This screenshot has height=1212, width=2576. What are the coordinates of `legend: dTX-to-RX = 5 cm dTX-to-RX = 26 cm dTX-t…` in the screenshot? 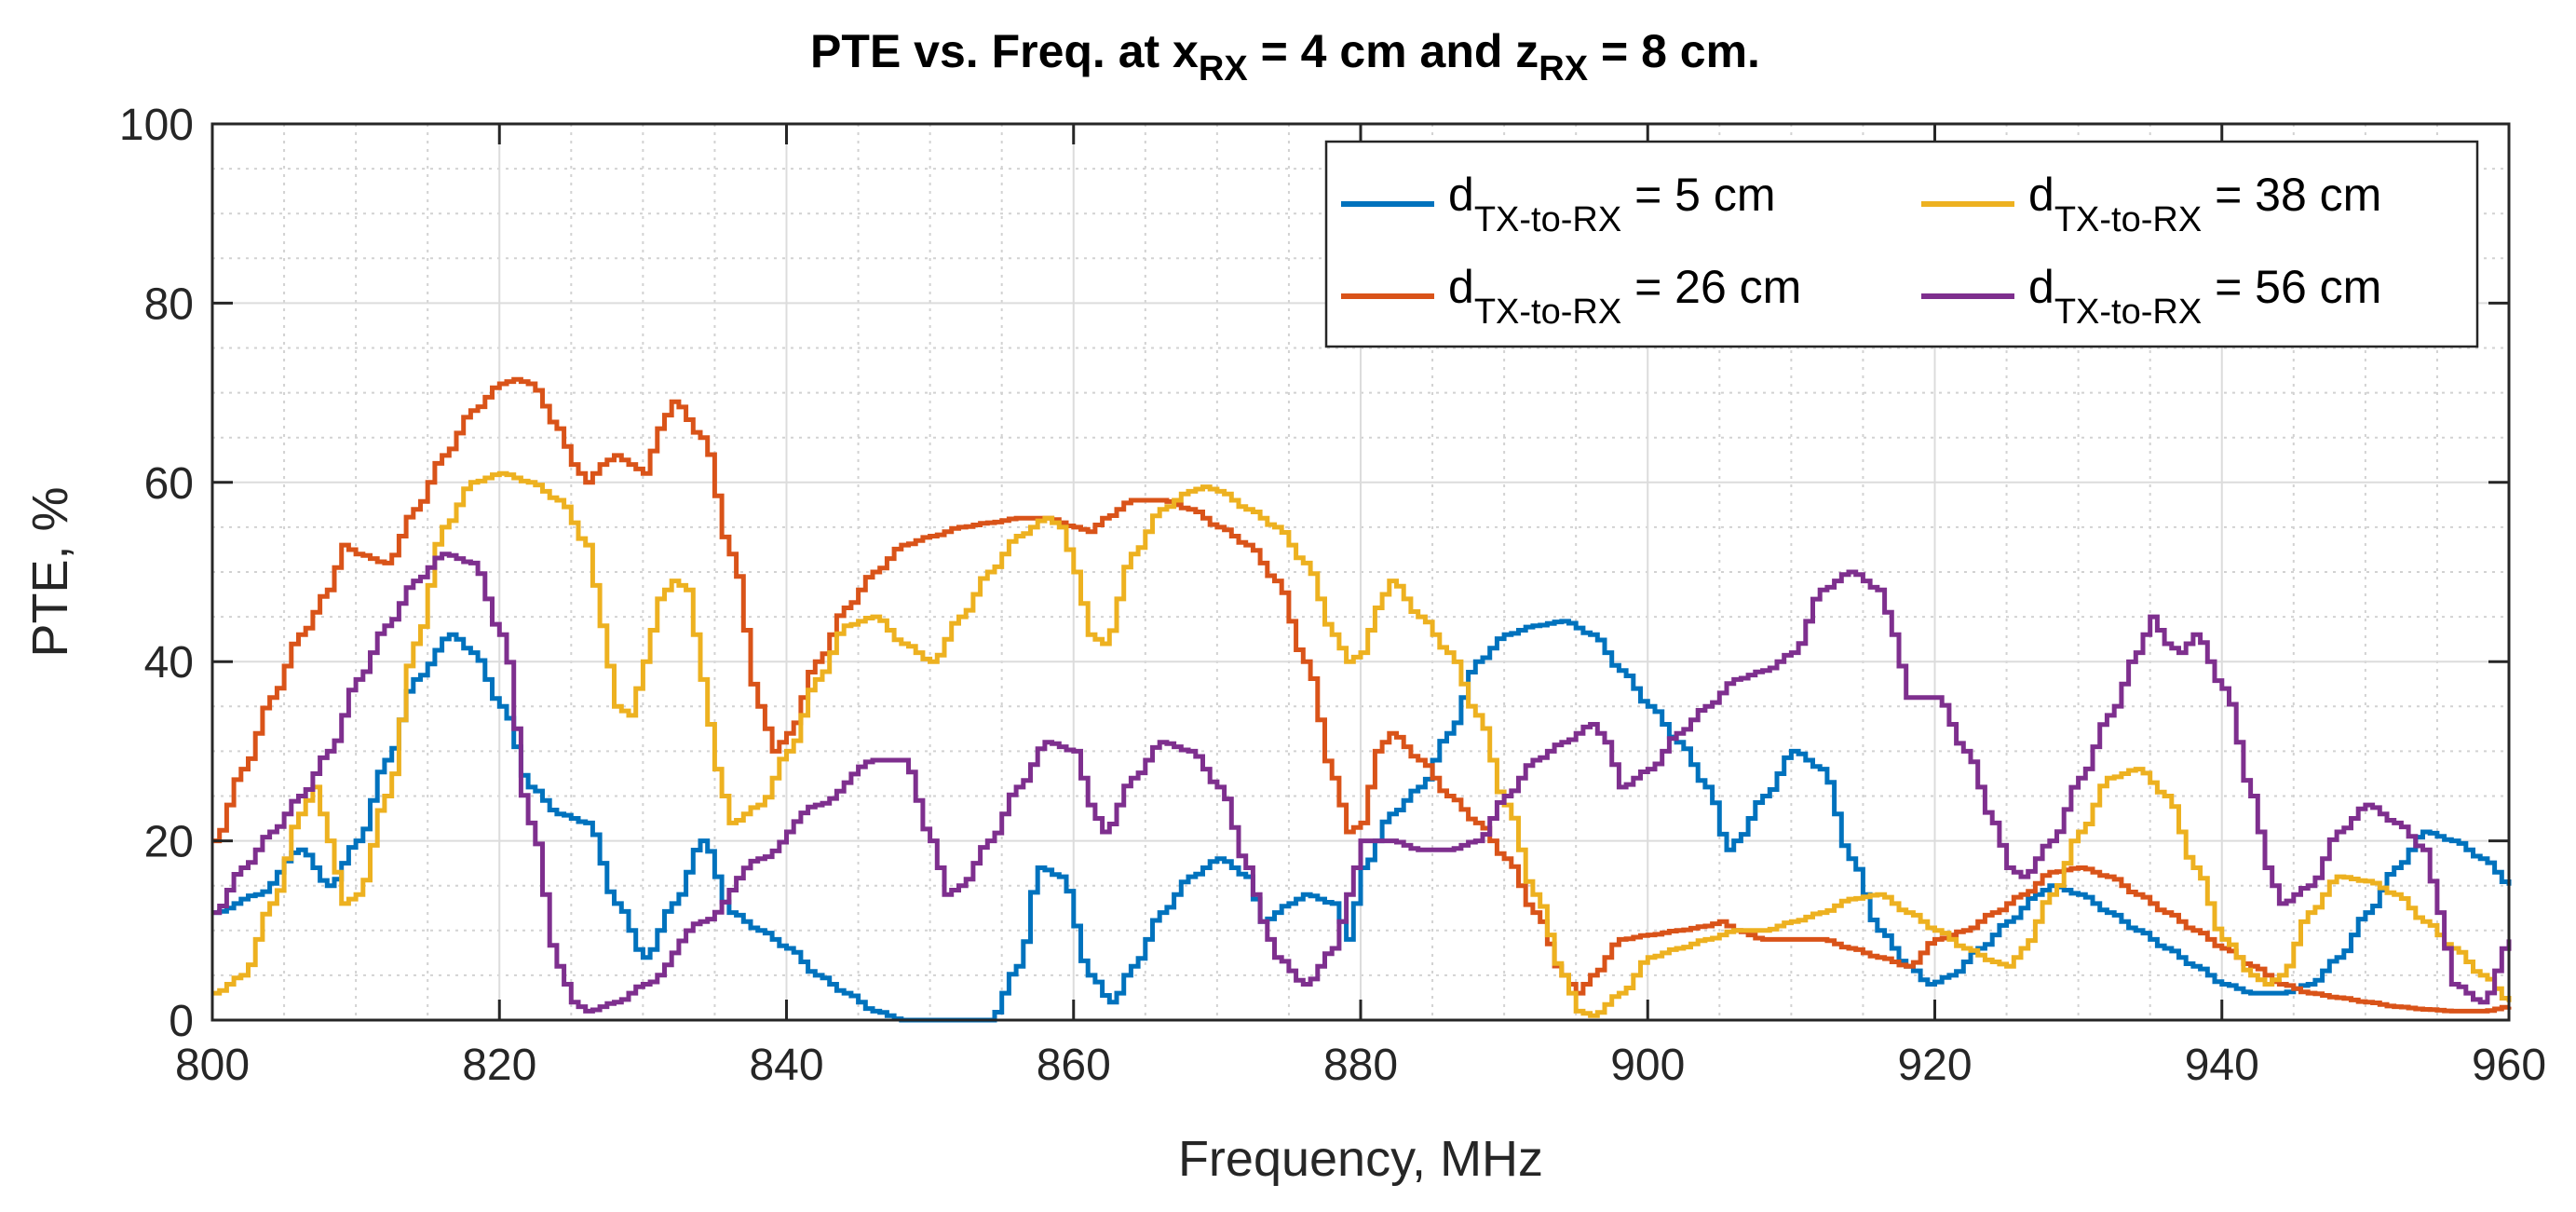 It's located at (1901, 244).